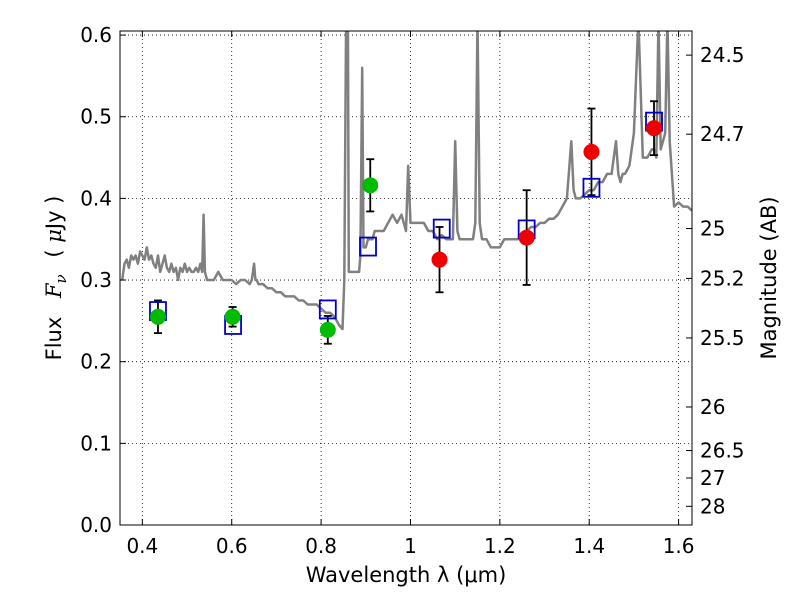  I want to click on x-tick-label: 1.4, so click(589, 546).